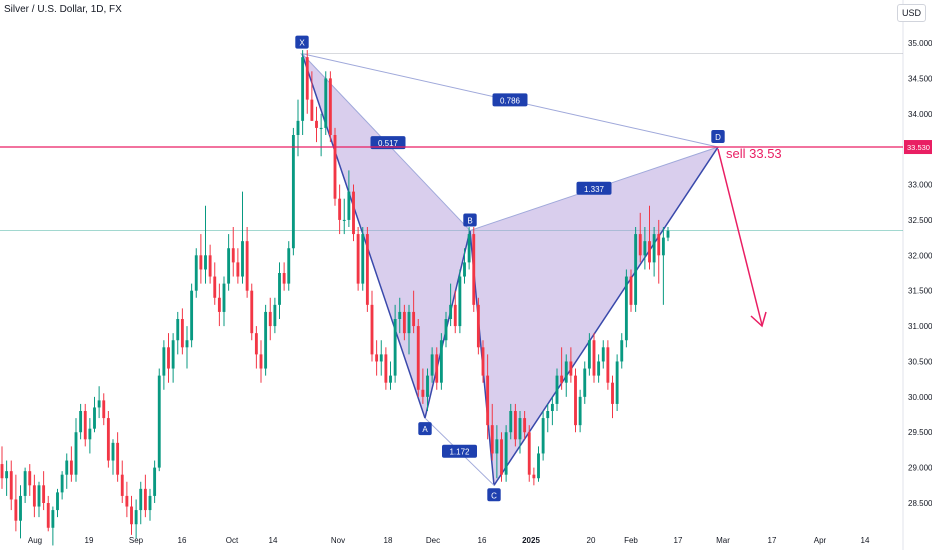  Describe the element at coordinates (425, 429) in the screenshot. I see `point-label-a: A` at that location.